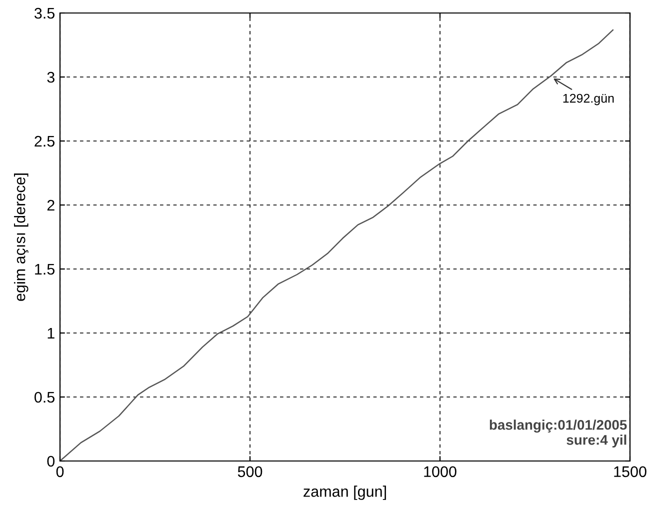 The height and width of the screenshot is (513, 651). What do you see at coordinates (250, 472) in the screenshot?
I see `x-tick-label: 500` at bounding box center [250, 472].